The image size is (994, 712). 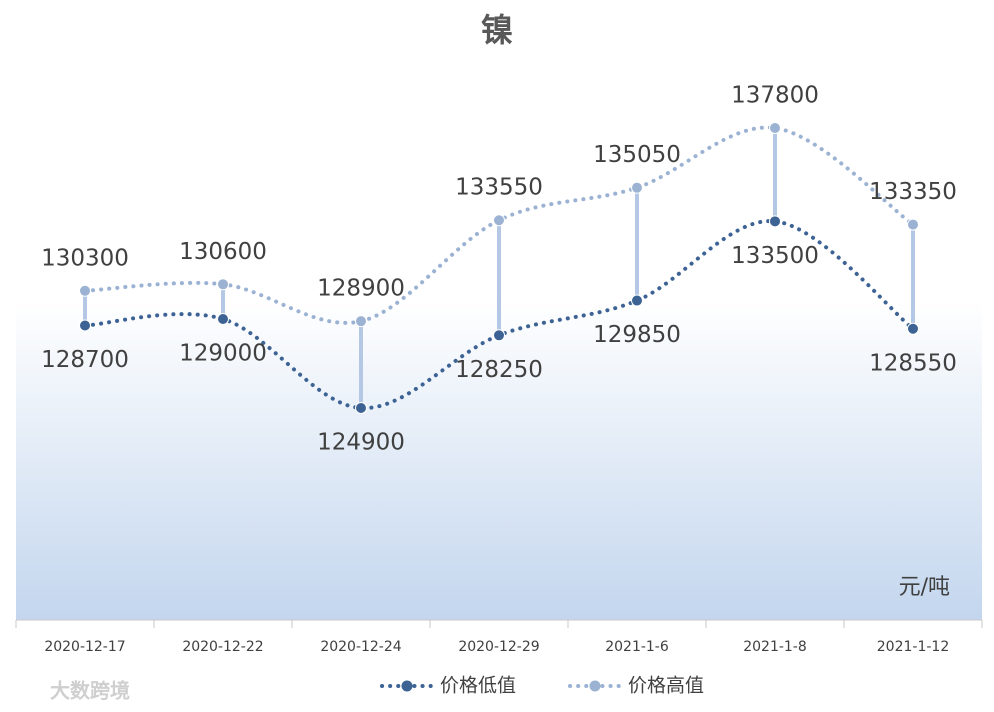 I want to click on data-label: 128550, so click(x=913, y=363).